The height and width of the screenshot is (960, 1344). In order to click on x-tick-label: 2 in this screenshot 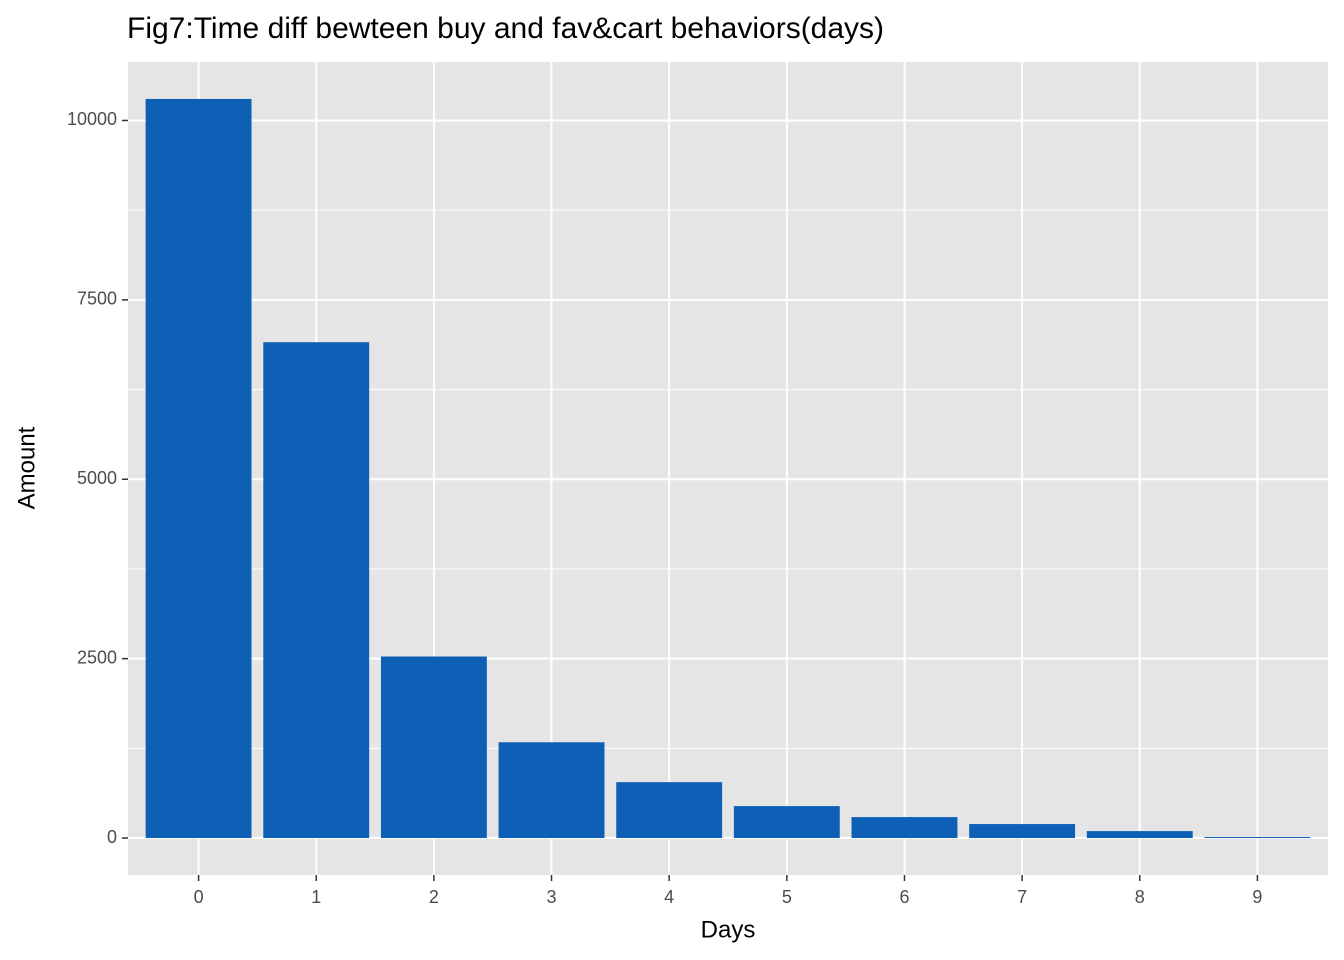, I will do `click(434, 897)`.